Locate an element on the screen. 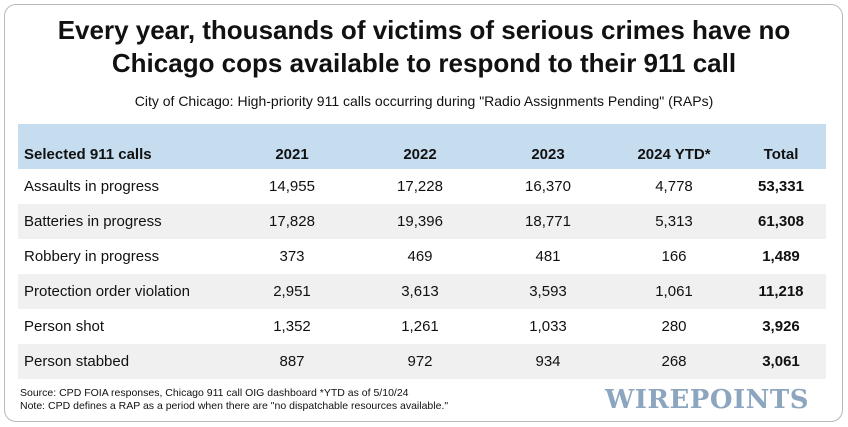 The width and height of the screenshot is (848, 427). table-cell: 469 is located at coordinates (420, 256).